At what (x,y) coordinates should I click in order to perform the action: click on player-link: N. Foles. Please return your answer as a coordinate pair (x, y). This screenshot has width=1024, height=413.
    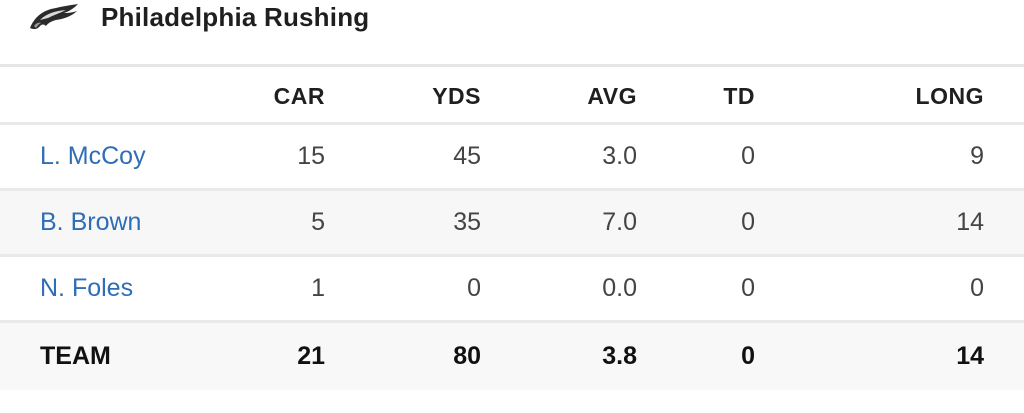
    Looking at the image, I should click on (87, 288).